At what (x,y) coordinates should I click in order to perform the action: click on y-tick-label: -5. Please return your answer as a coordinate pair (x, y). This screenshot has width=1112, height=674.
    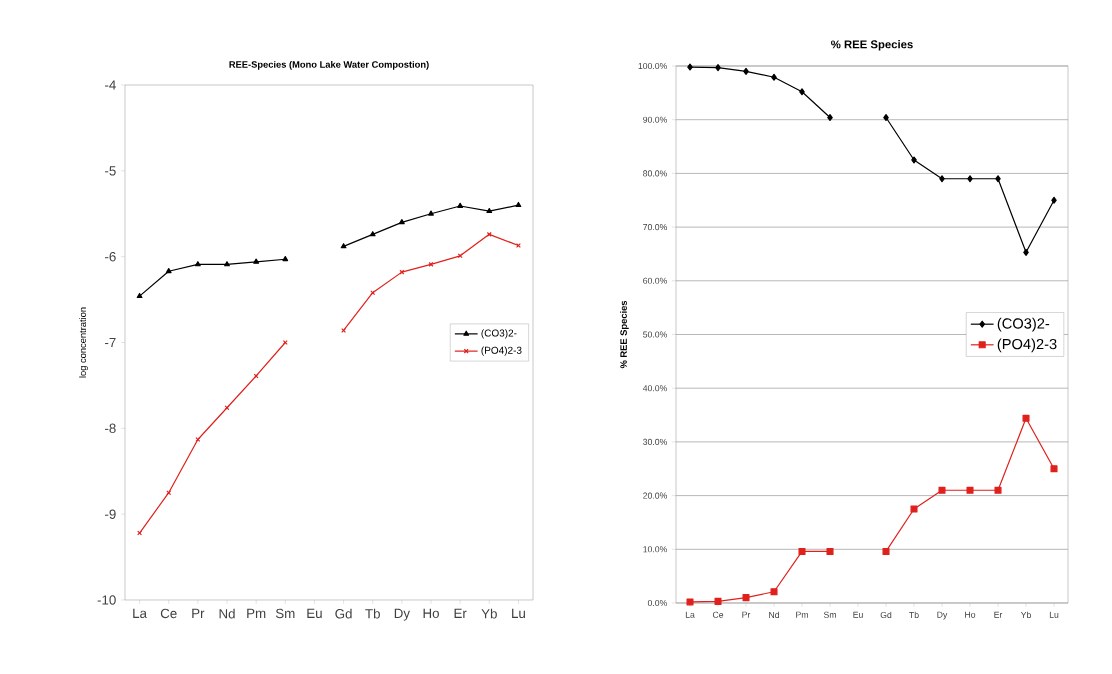
    Looking at the image, I should click on (110, 171).